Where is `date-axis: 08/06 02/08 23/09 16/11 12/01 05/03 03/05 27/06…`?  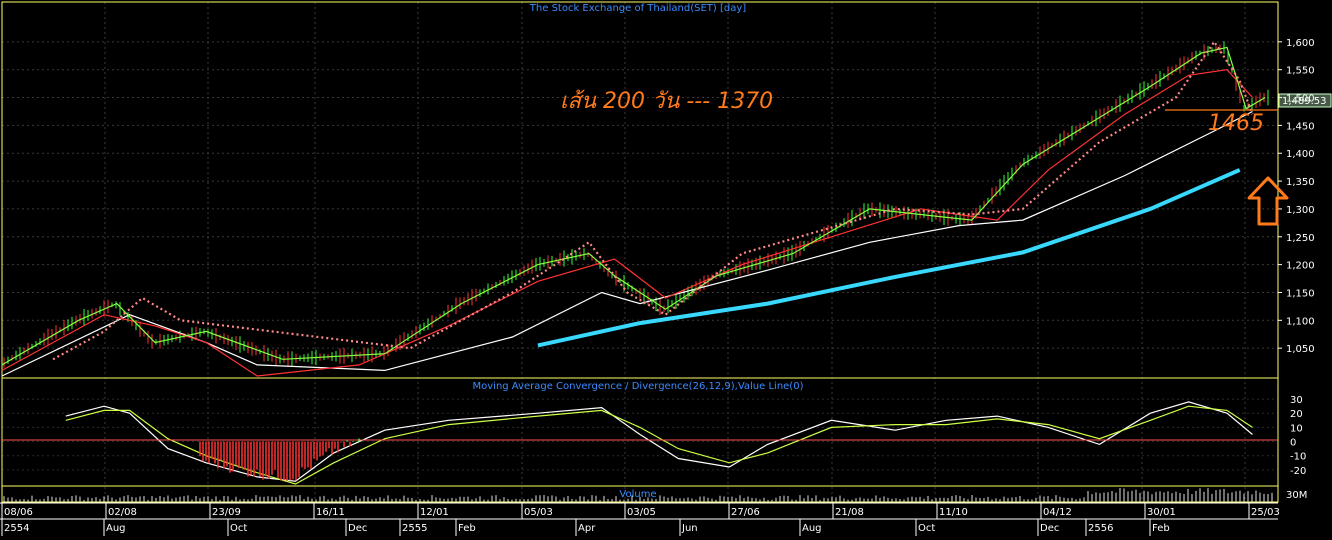
date-axis: 08/06 02/08 23/09 16/11 12/01 05/03 03/05 27/06… is located at coordinates (640, 511).